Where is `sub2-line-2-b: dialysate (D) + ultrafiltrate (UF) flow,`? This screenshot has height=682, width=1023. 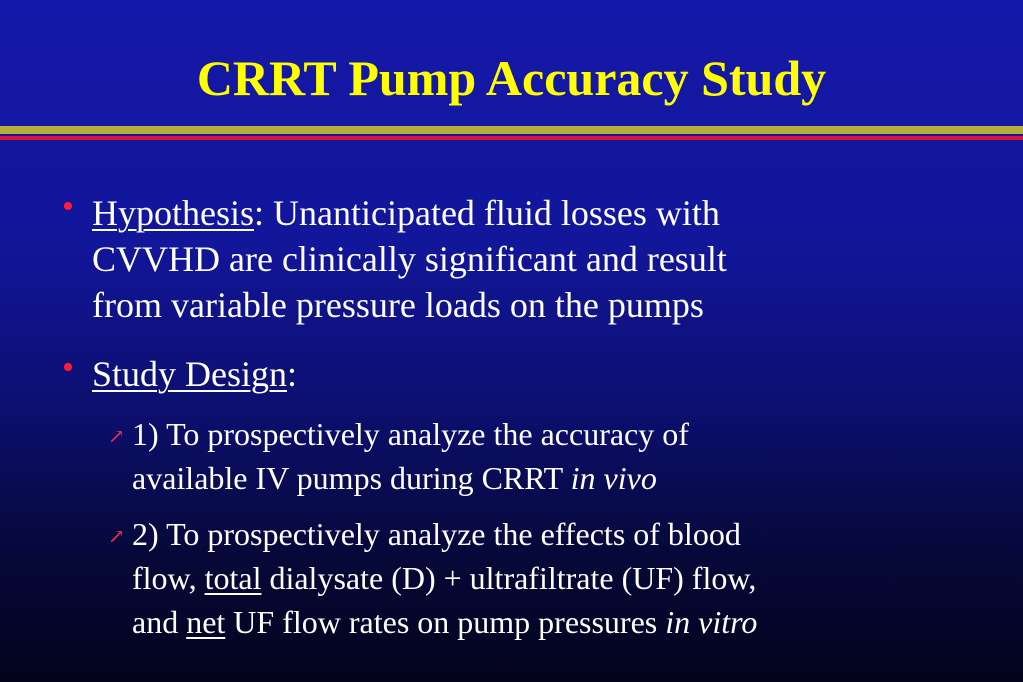
sub2-line-2-b: dialysate (D) + ultrafiltrate (UF) flow, is located at coordinates (509, 578).